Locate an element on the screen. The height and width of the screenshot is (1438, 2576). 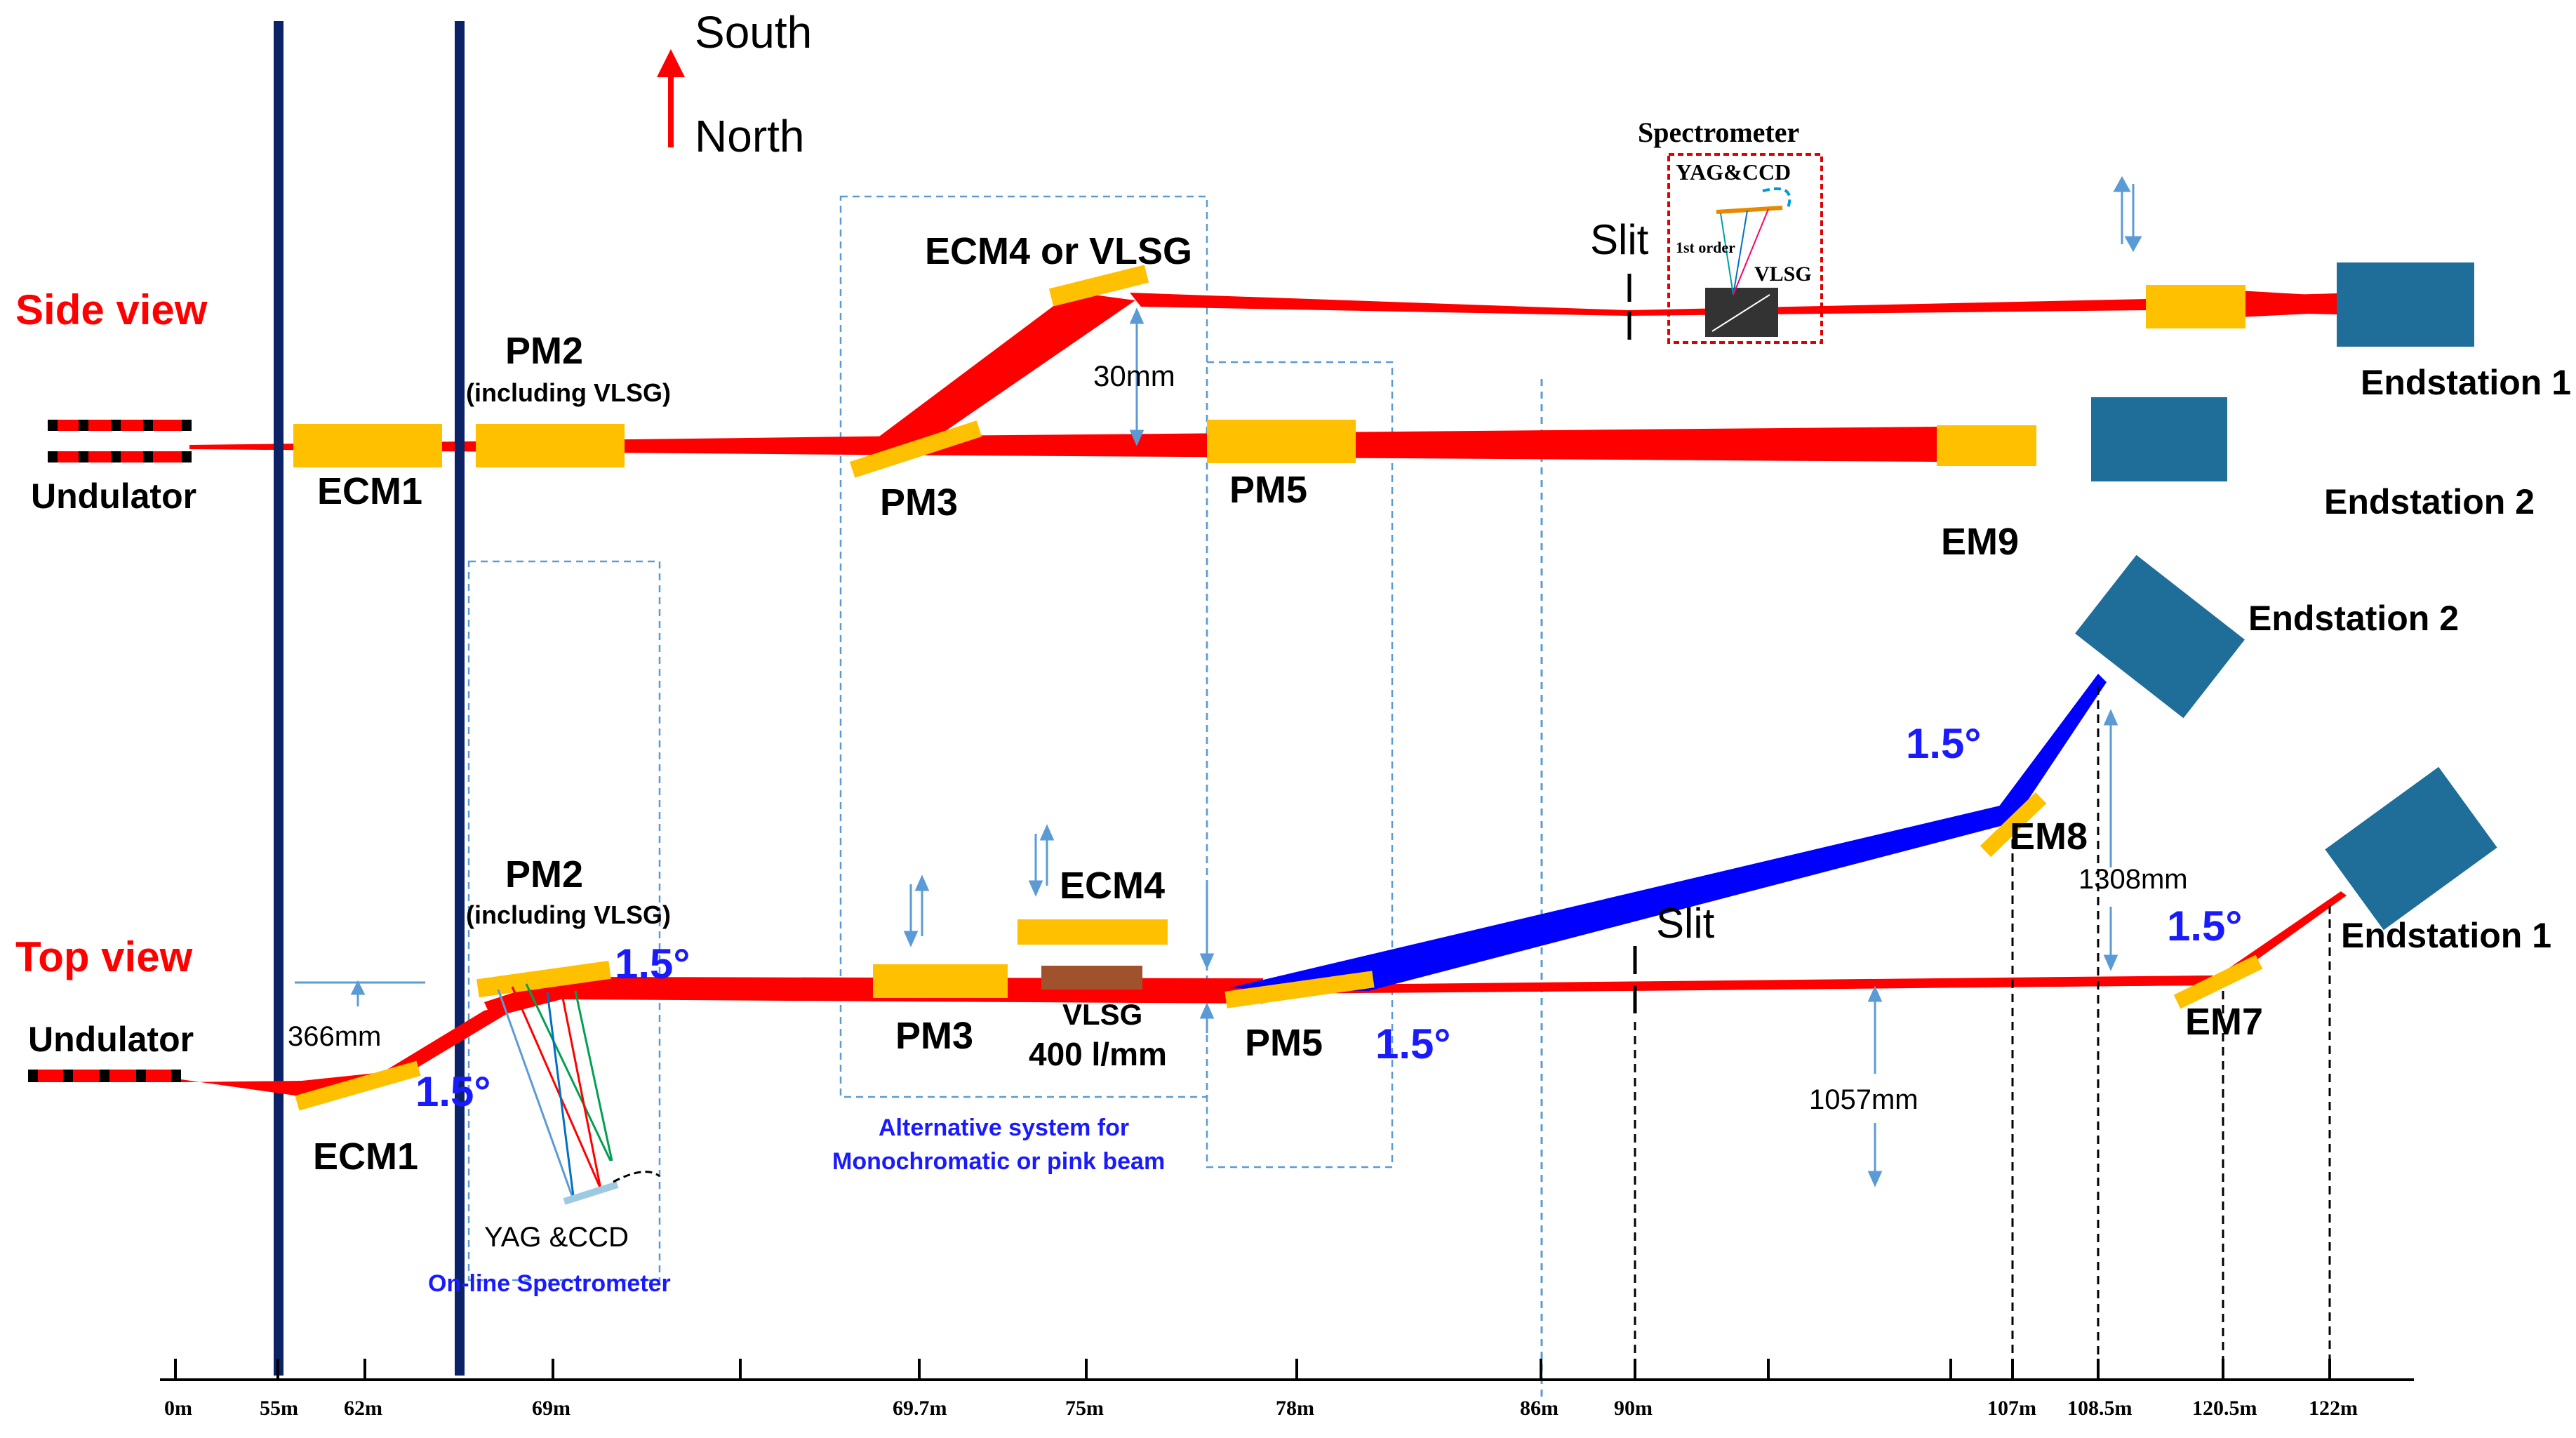
spectrometer-yag-ccd: YAG&CCD is located at coordinates (1733, 172).